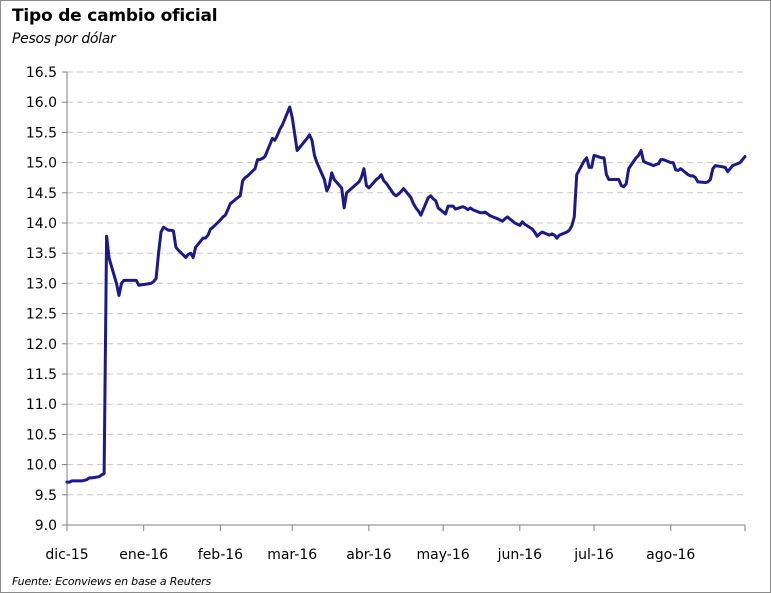  I want to click on x-tick-label: ago-16, so click(670, 555).